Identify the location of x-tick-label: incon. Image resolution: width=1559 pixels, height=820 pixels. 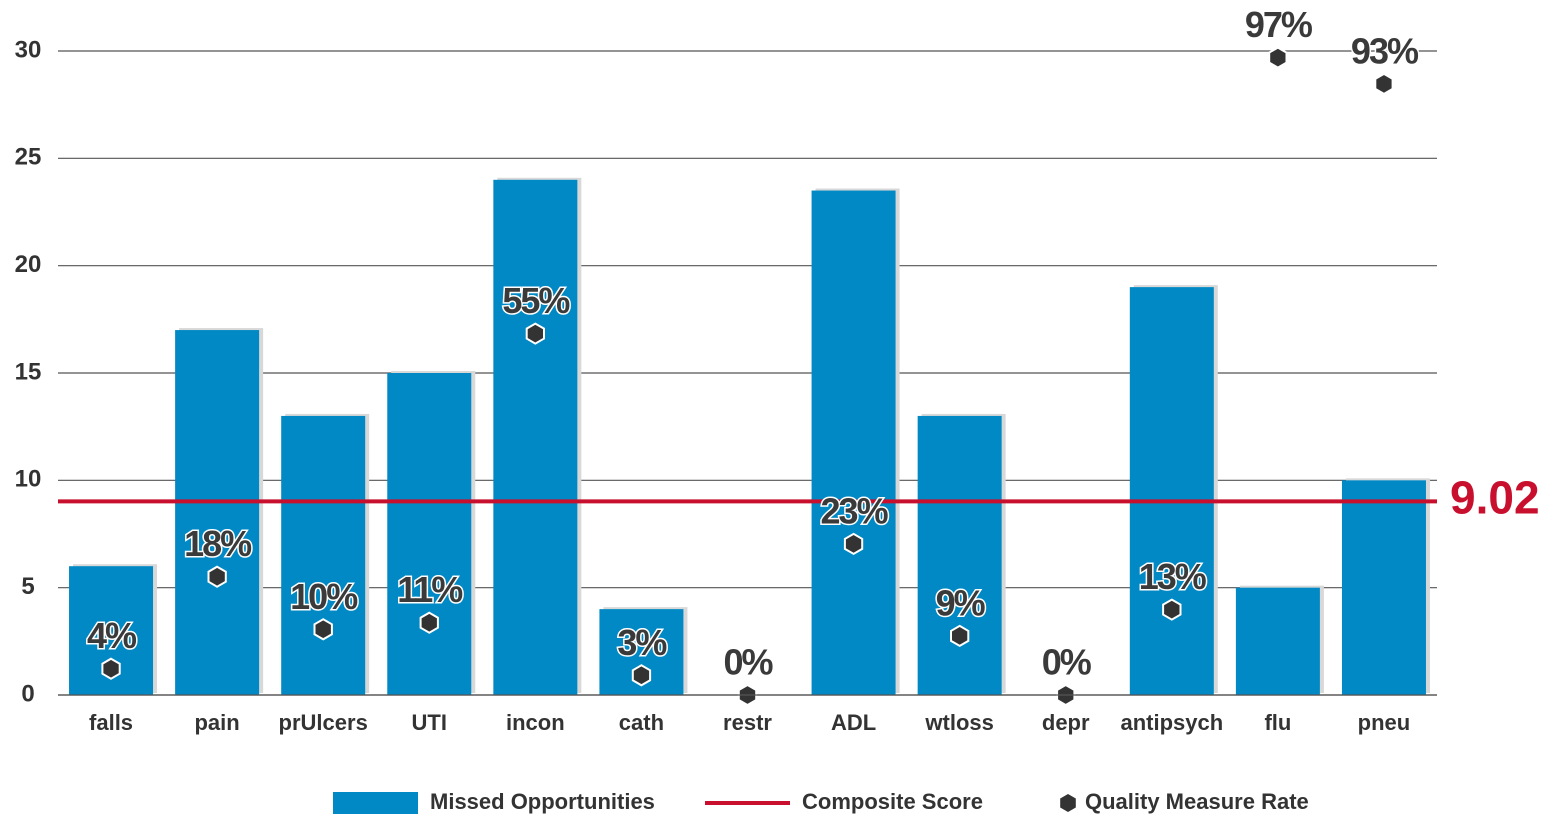
(535, 722).